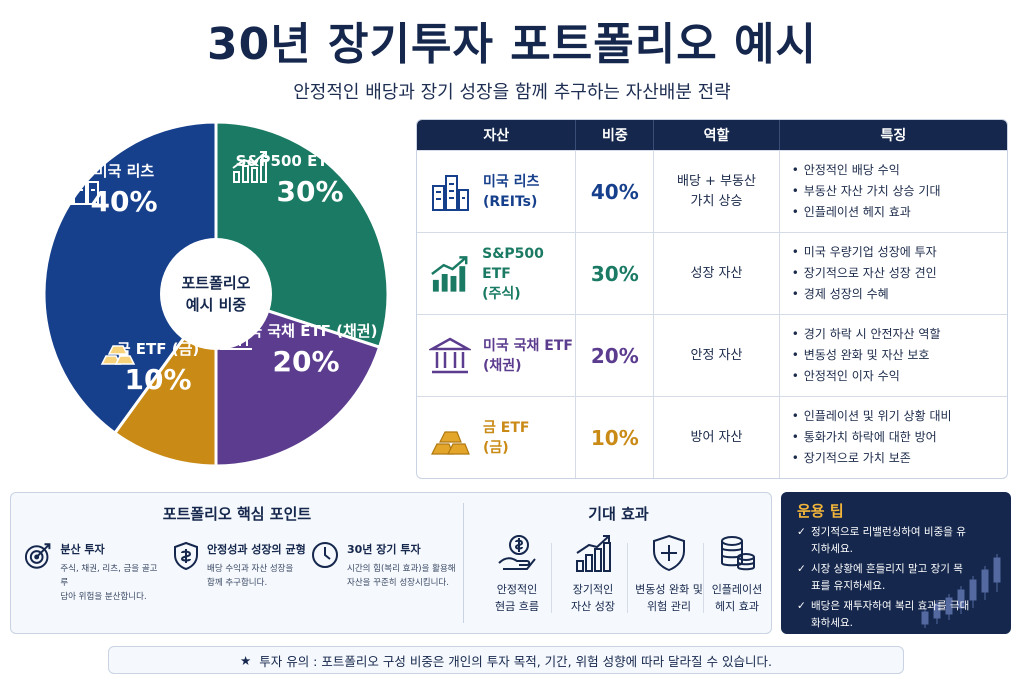 Image resolution: width=1024 pixels, height=683 pixels. I want to click on feature-item: 안정적인 이자 수익, so click(866, 376).